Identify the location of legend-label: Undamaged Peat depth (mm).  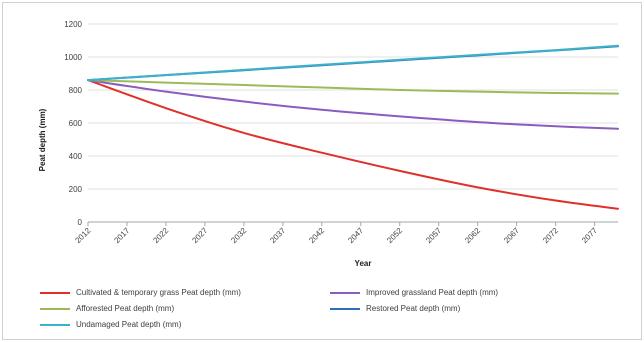
(129, 324).